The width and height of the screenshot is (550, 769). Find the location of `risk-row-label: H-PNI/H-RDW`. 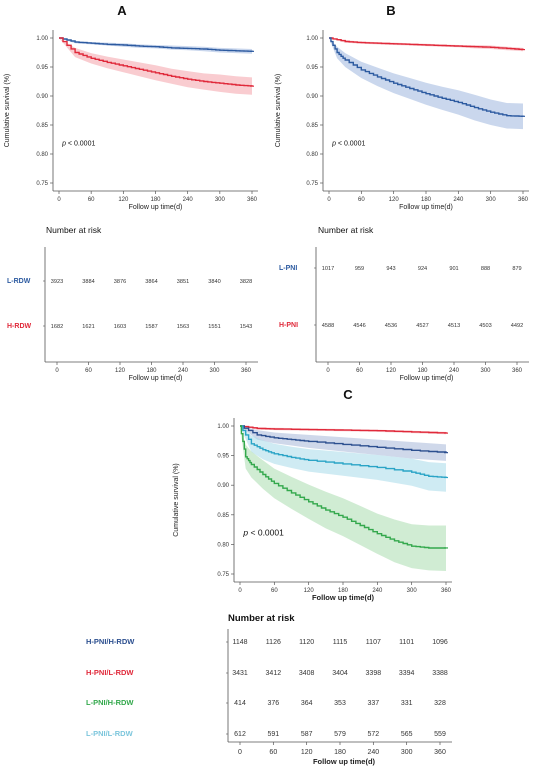

risk-row-label: H-PNI/H-RDW is located at coordinates (110, 641).